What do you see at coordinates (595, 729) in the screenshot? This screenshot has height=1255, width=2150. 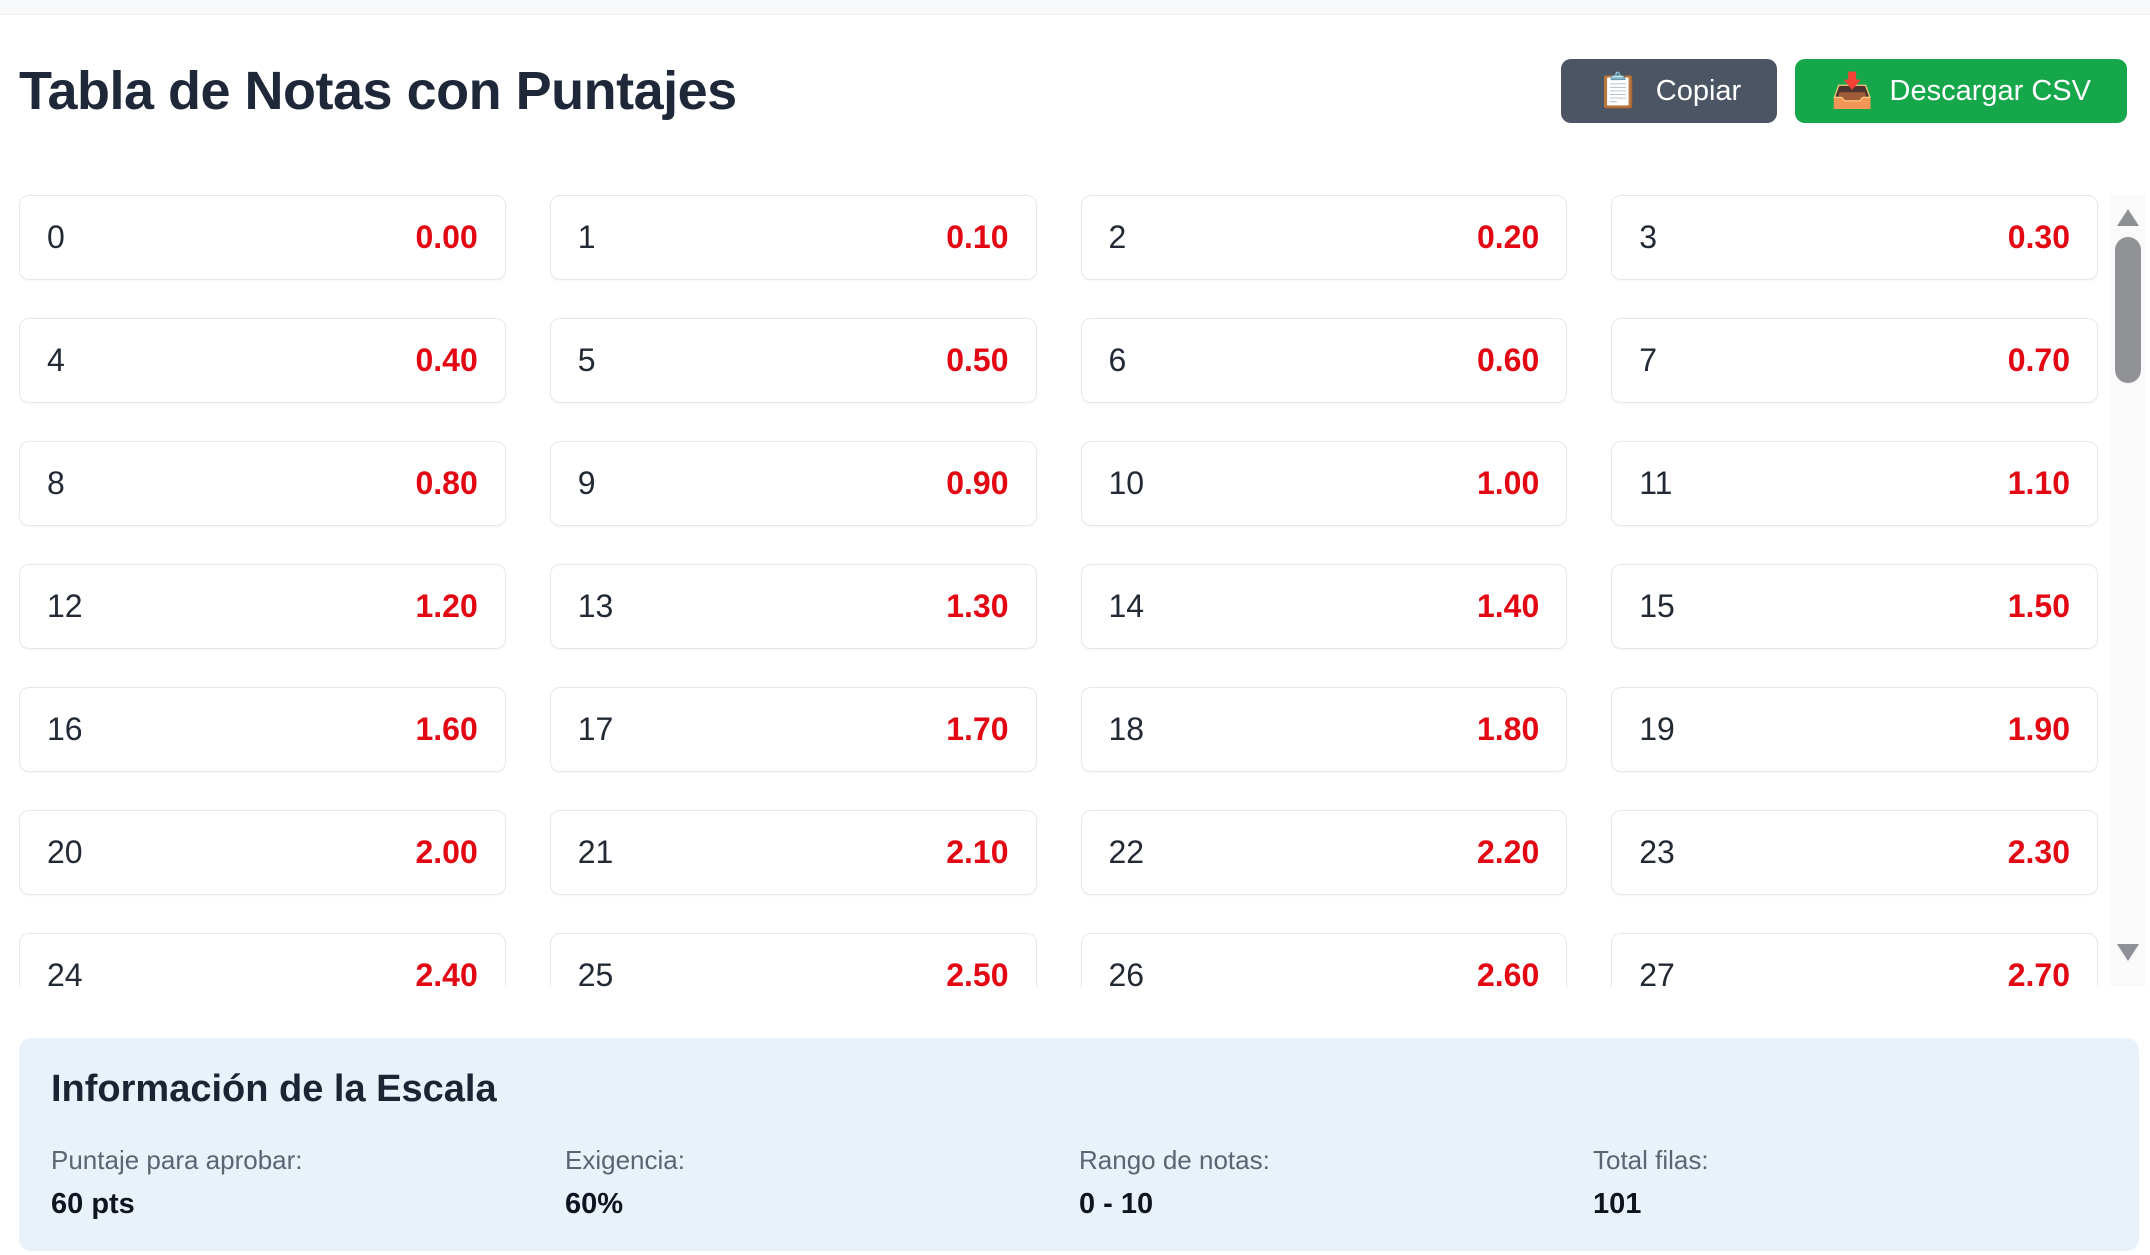 I see `score-value: 17` at bounding box center [595, 729].